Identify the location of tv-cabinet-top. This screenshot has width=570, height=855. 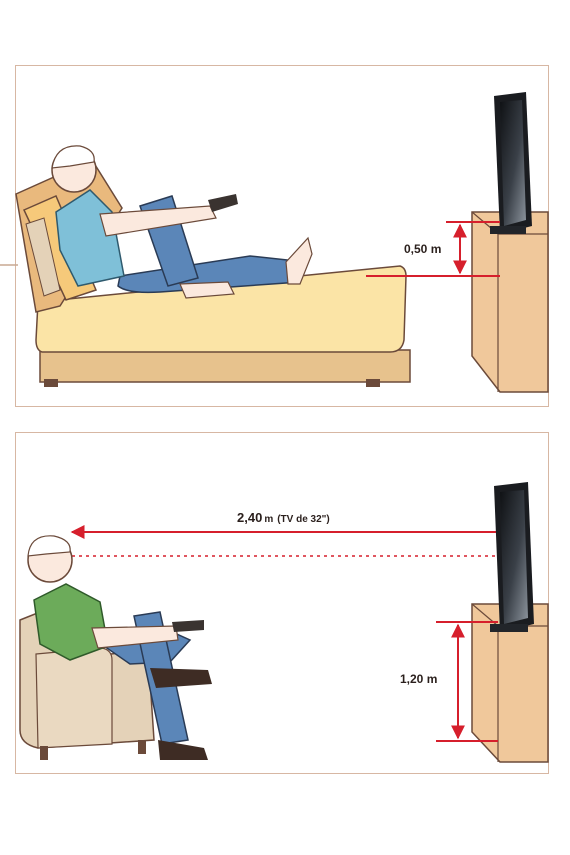
(510, 302).